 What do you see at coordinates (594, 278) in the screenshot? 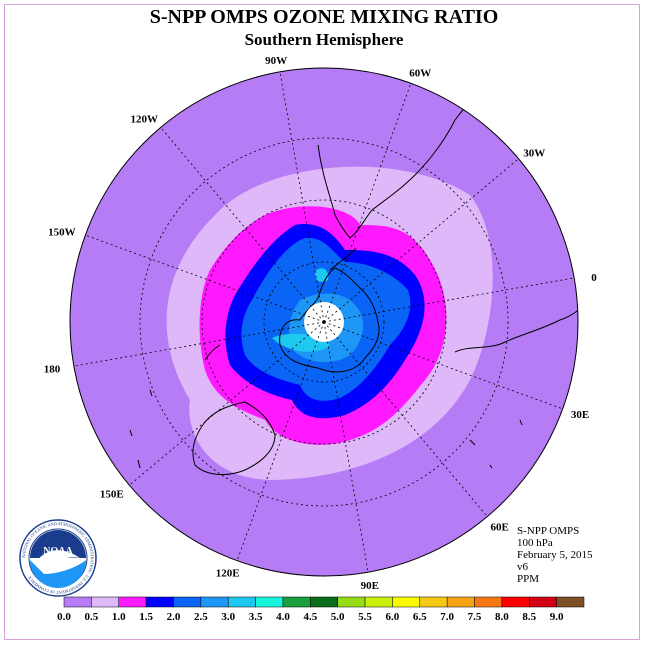
I see `longitude-label: 0` at bounding box center [594, 278].